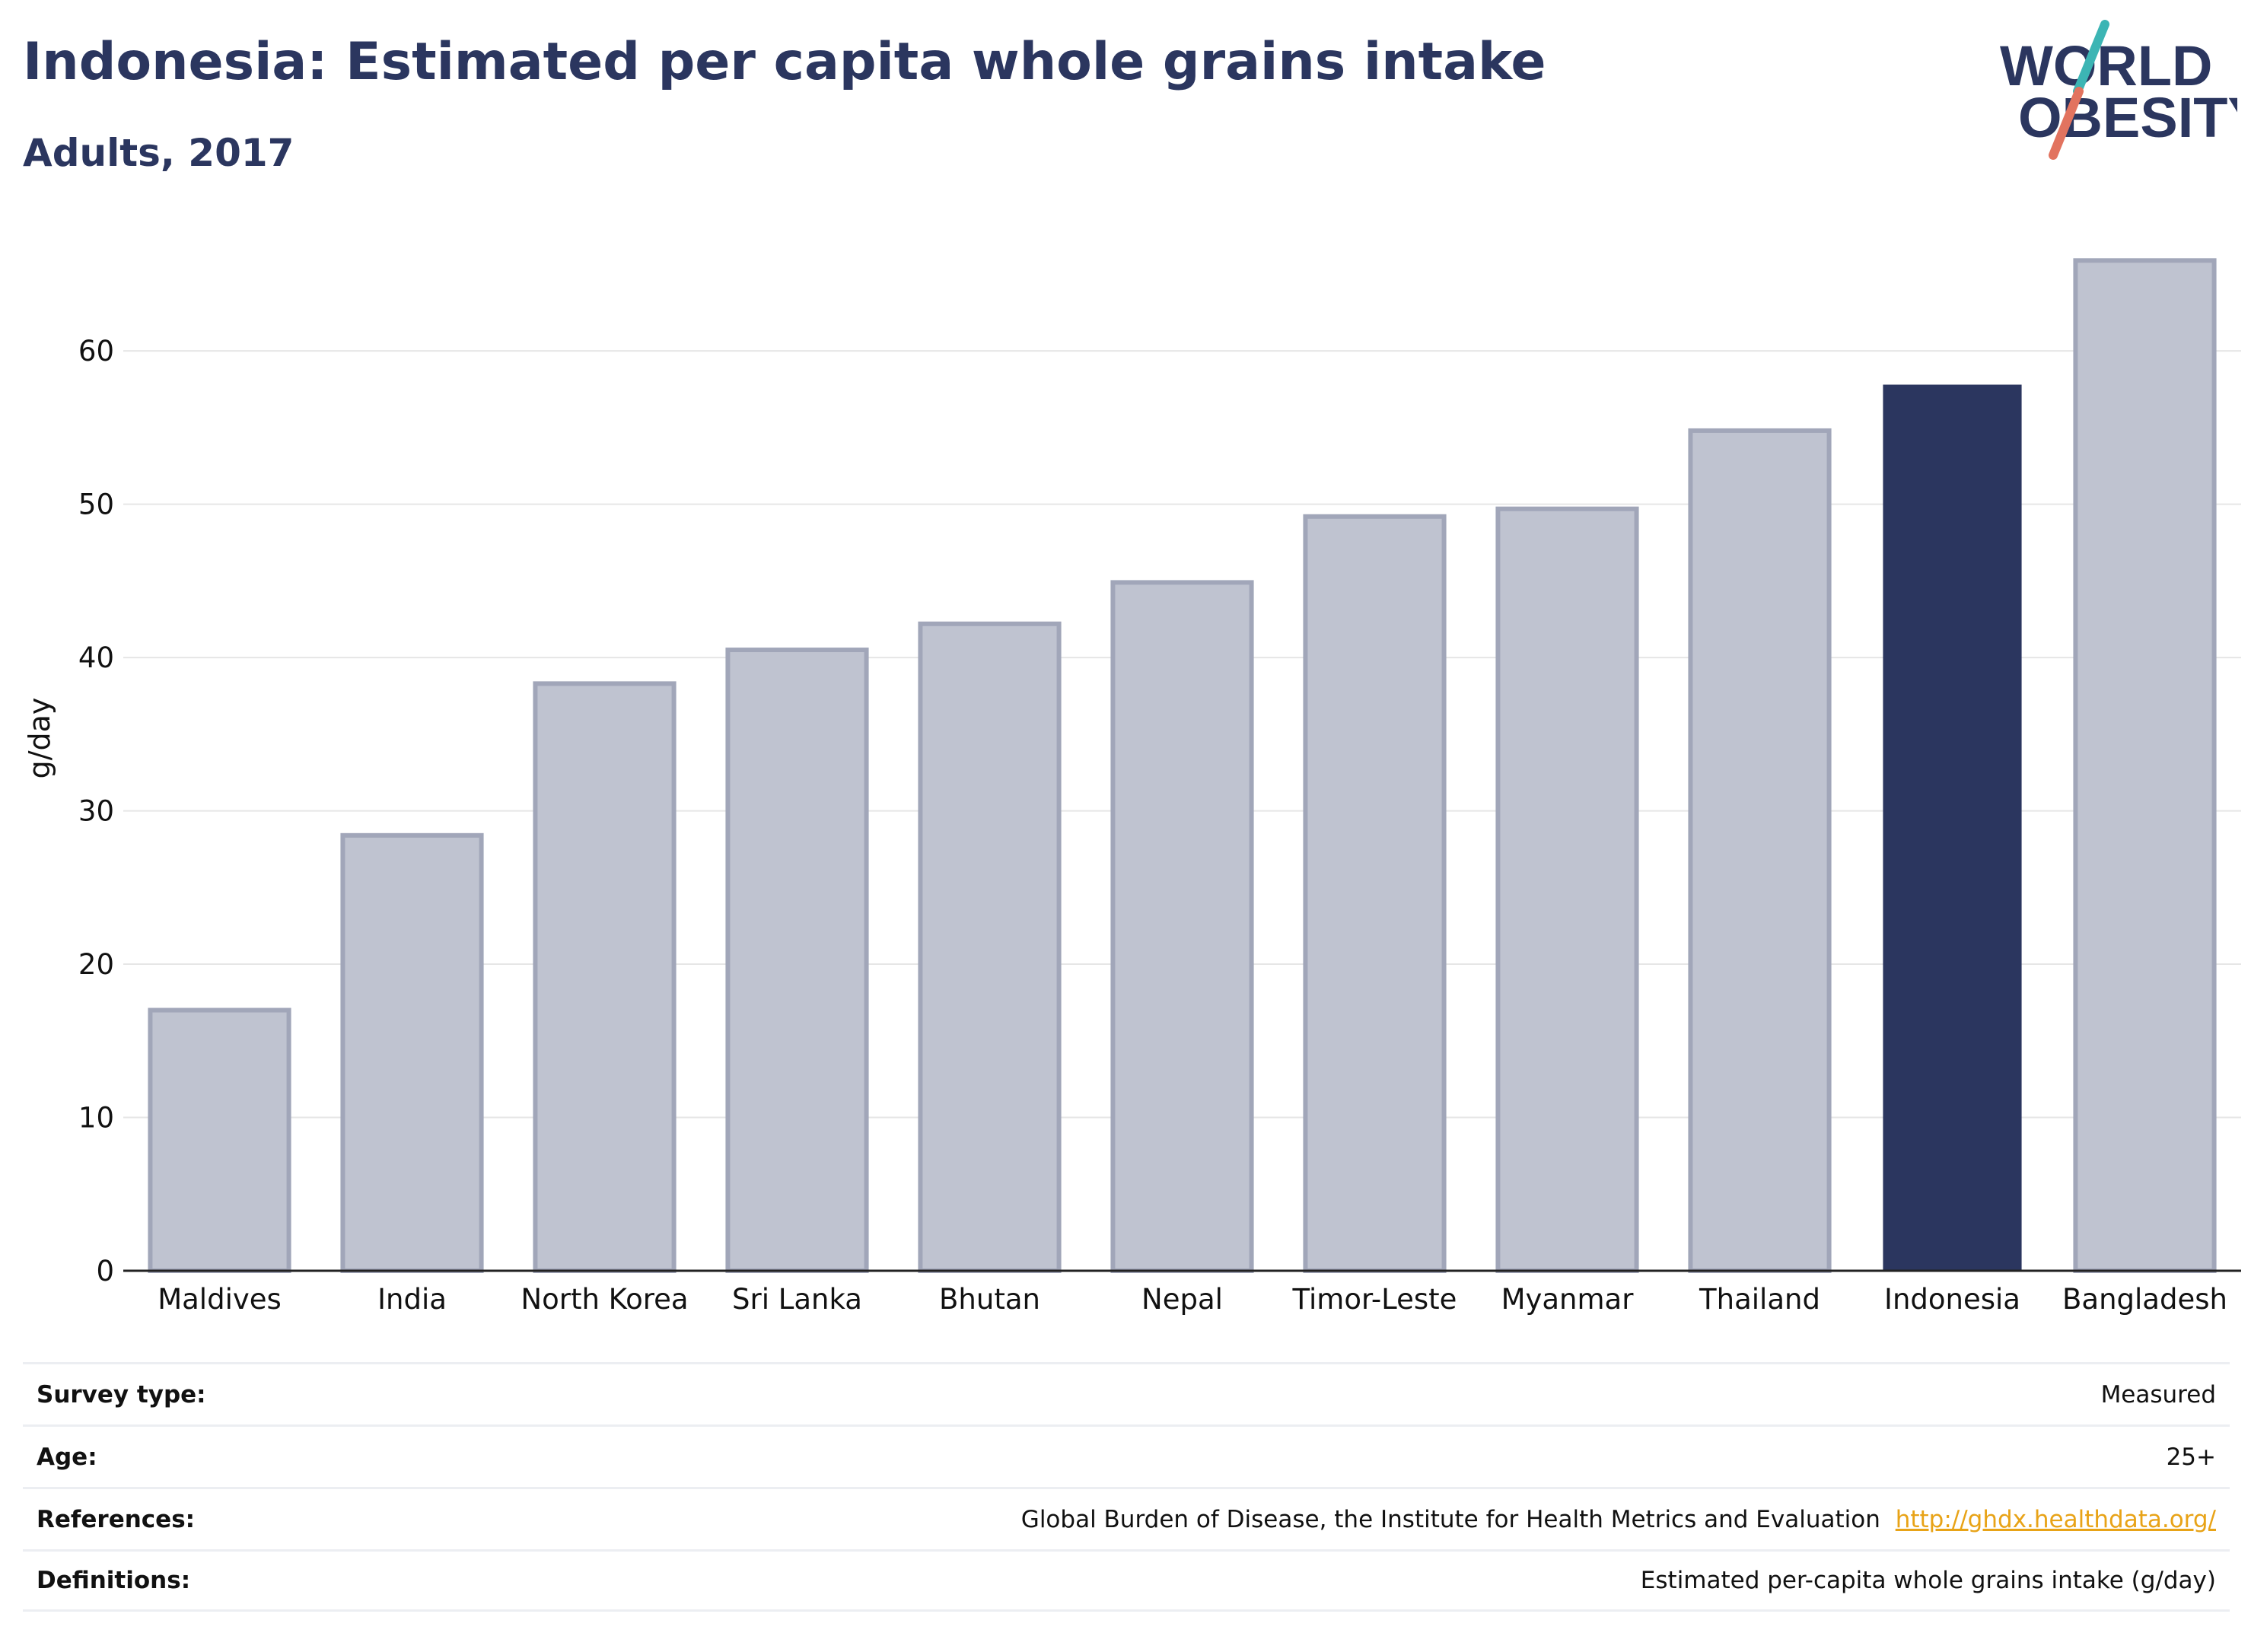 Image resolution: width=2251 pixels, height=1652 pixels. What do you see at coordinates (2145, 765) in the screenshot?
I see `bar-bangladesh` at bounding box center [2145, 765].